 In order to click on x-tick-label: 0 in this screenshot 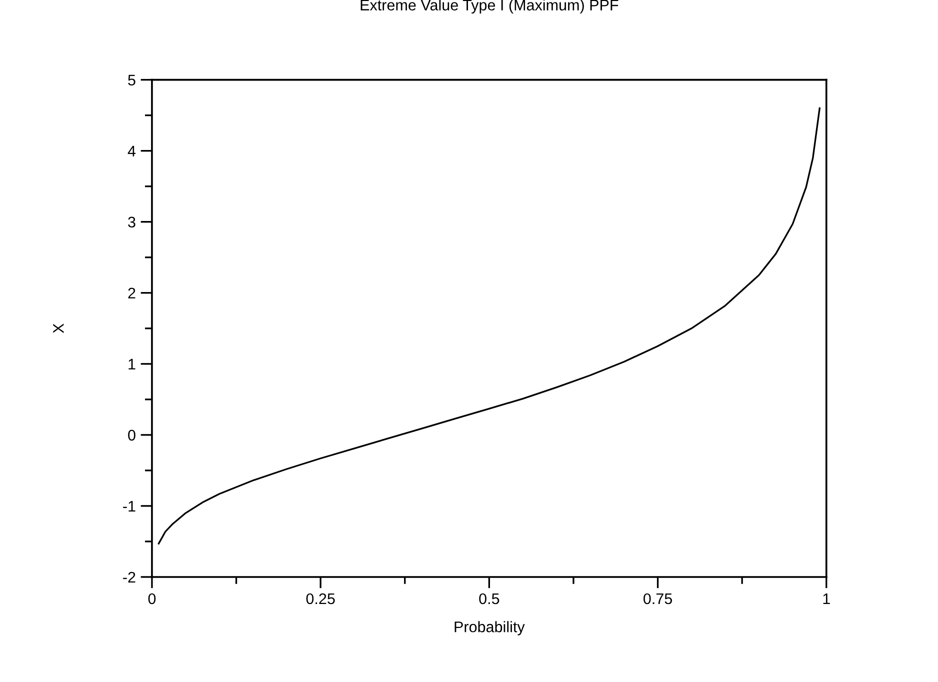, I will do `click(152, 598)`.